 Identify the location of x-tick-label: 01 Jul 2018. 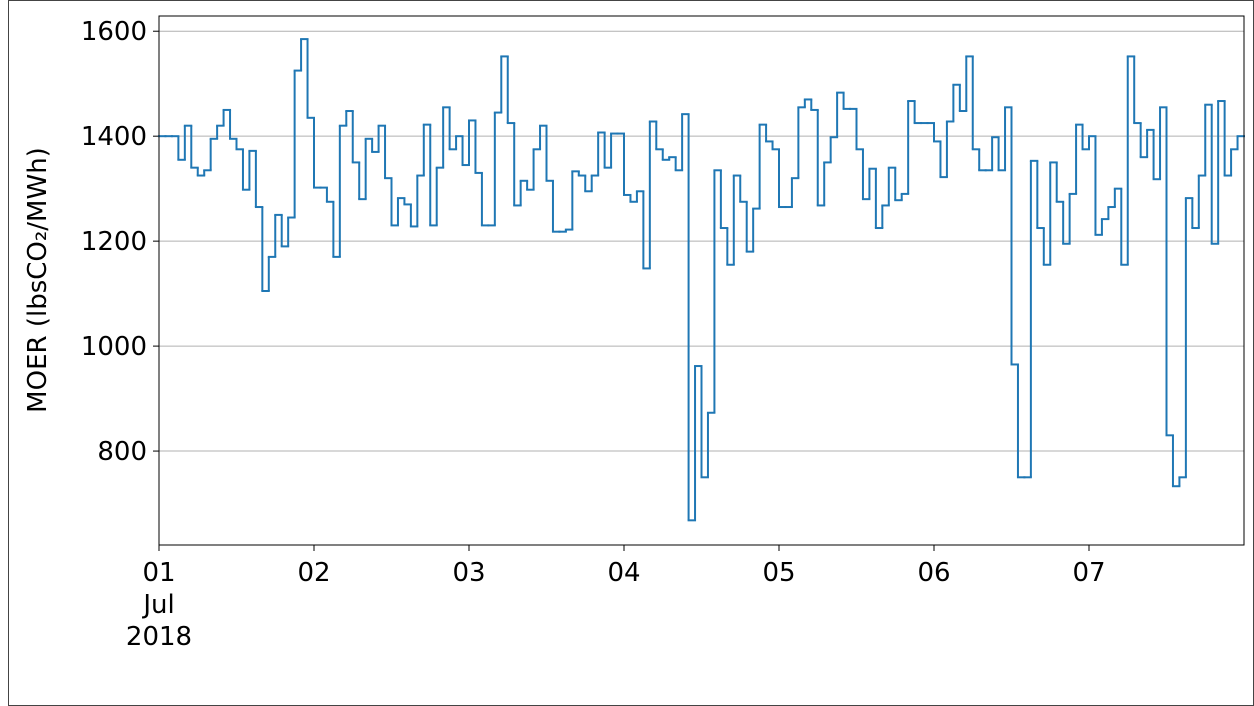
(159, 605).